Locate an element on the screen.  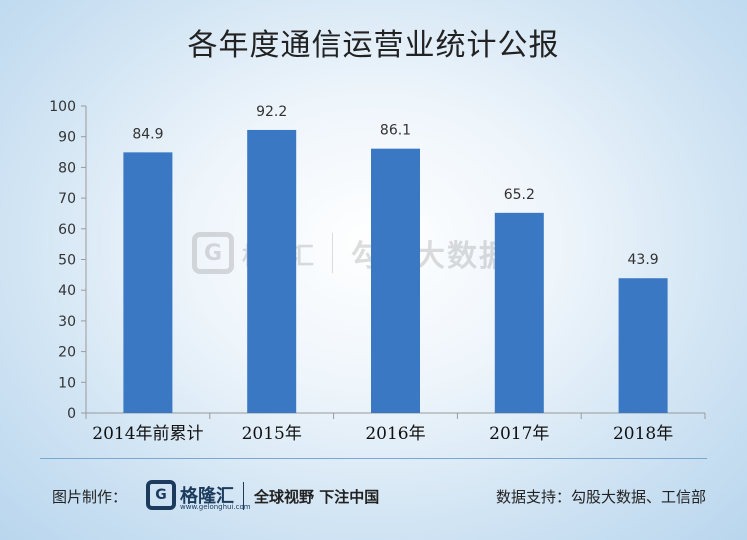
y-tick-label: 100 is located at coordinates (62, 107).